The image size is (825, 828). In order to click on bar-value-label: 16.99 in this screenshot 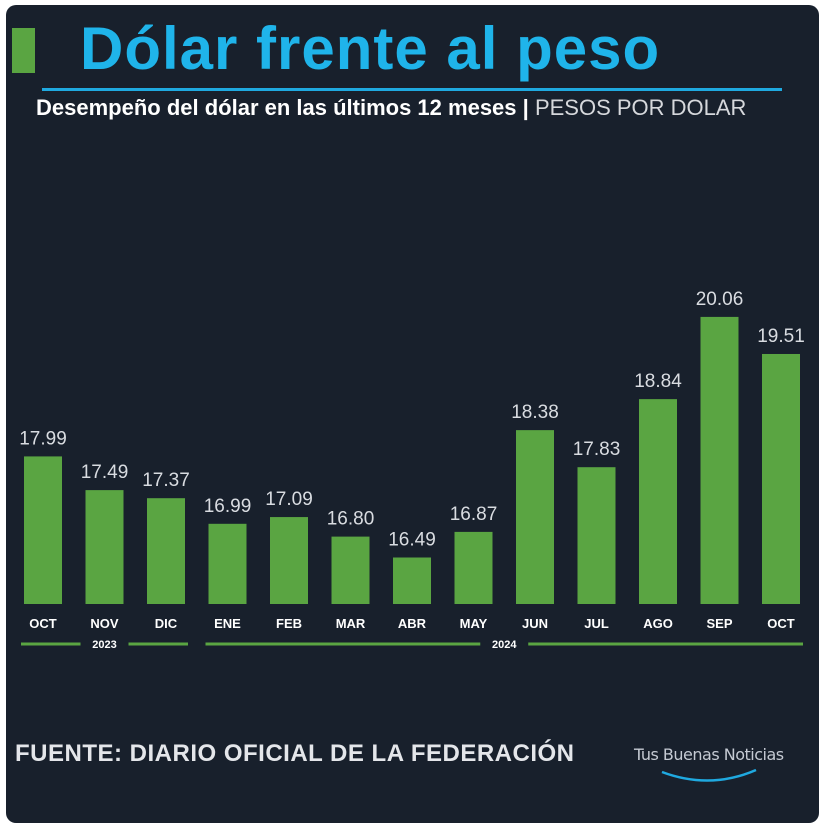, I will do `click(228, 506)`.